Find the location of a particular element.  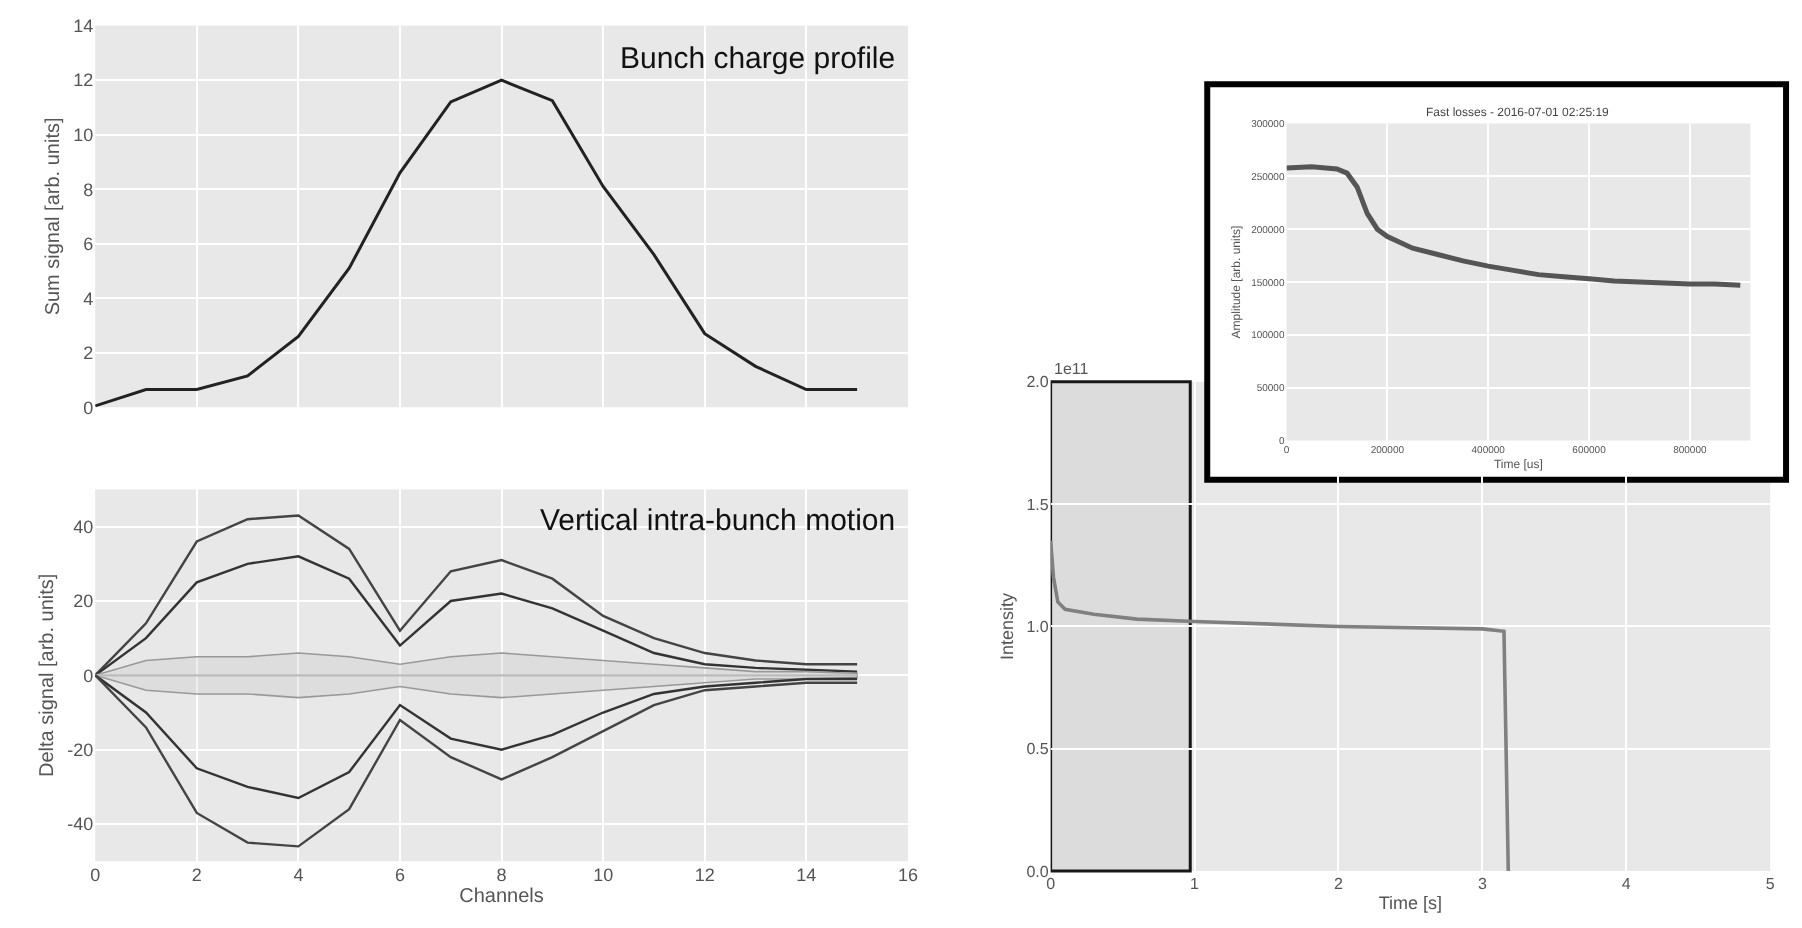

x-tick-label: 14 is located at coordinates (806, 875).